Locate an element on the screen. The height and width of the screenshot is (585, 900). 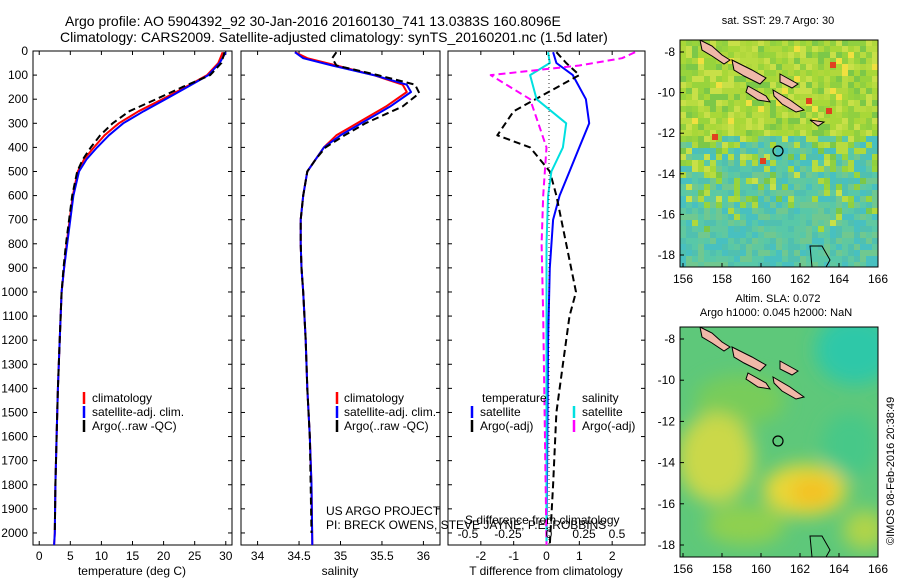
sst-map is located at coordinates (779, 153).